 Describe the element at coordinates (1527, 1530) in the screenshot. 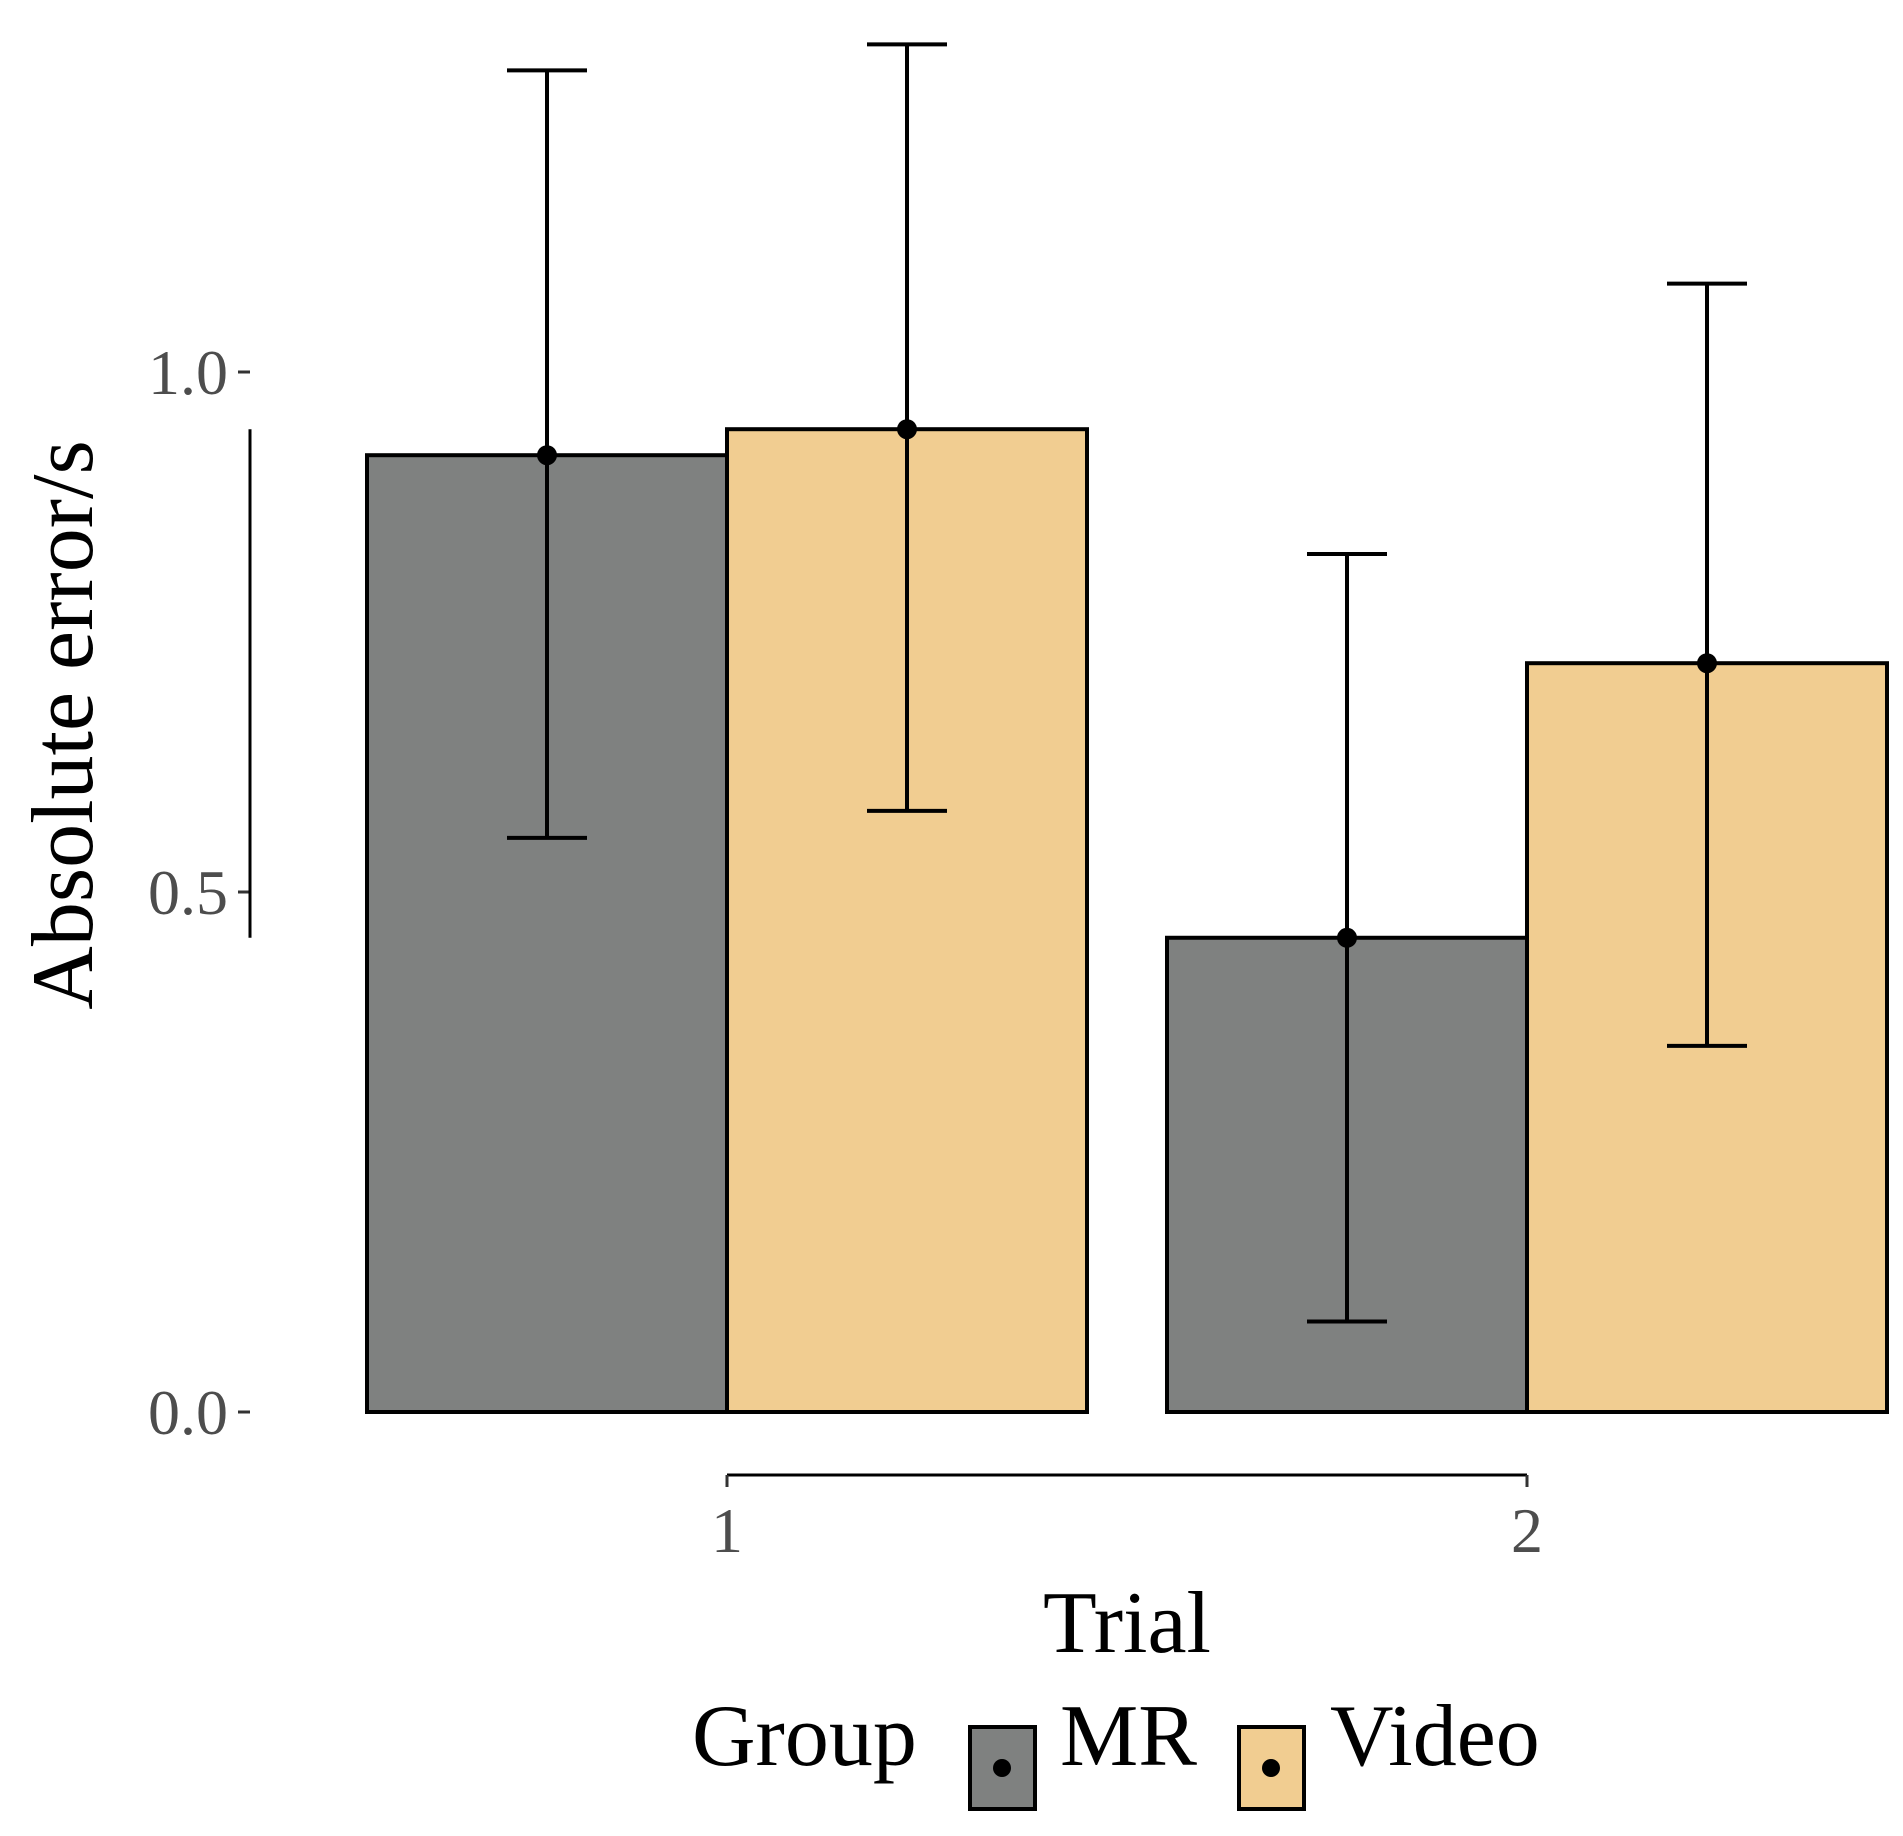

I see `x-tick-label: 2` at that location.